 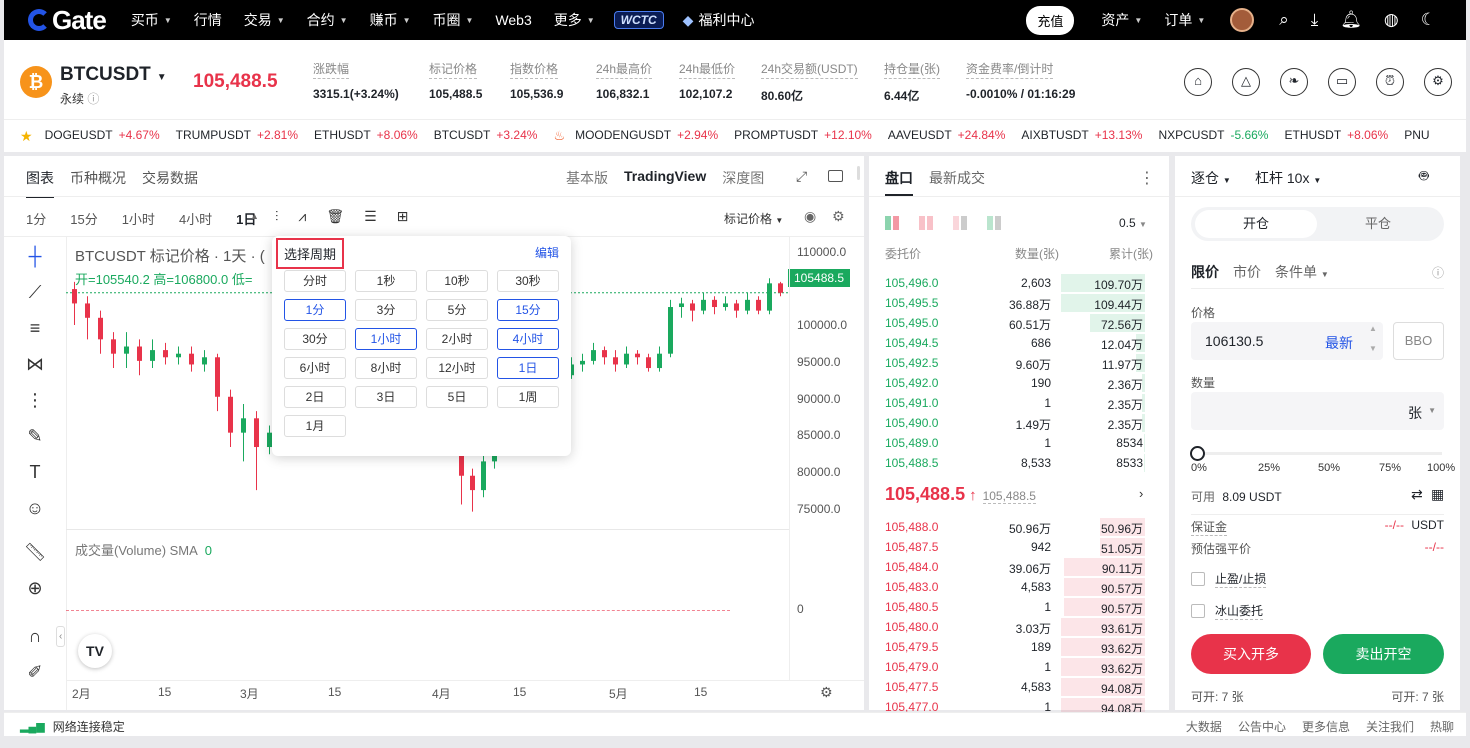 What do you see at coordinates (457, 339) in the screenshot?
I see `timeframe-option: 2小时` at bounding box center [457, 339].